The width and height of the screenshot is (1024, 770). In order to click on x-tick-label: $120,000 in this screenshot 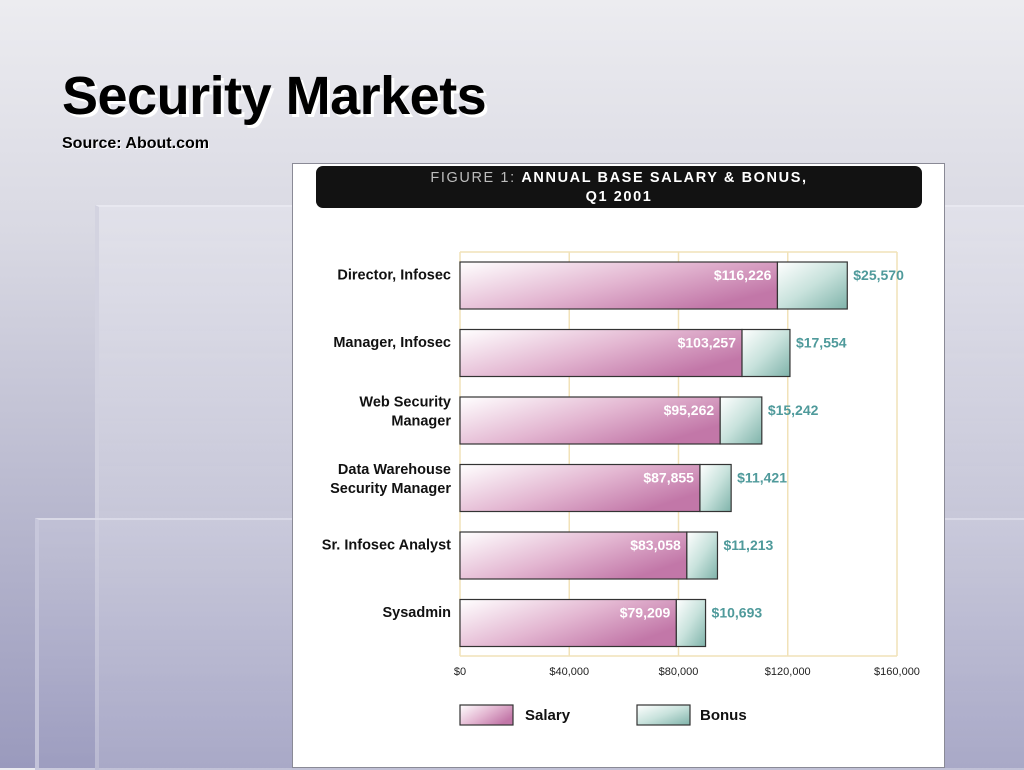, I will do `click(788, 672)`.